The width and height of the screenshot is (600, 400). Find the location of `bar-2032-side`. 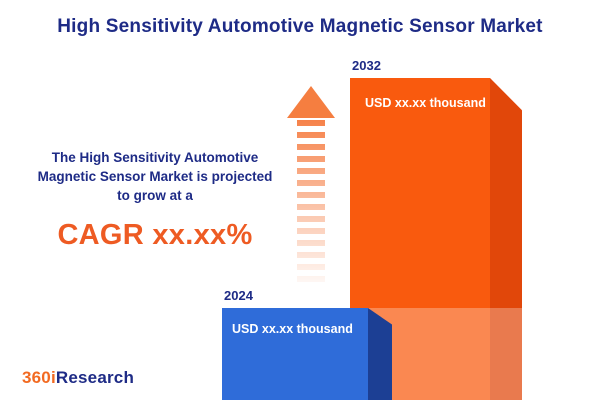

bar-2032-side is located at coordinates (506, 239).